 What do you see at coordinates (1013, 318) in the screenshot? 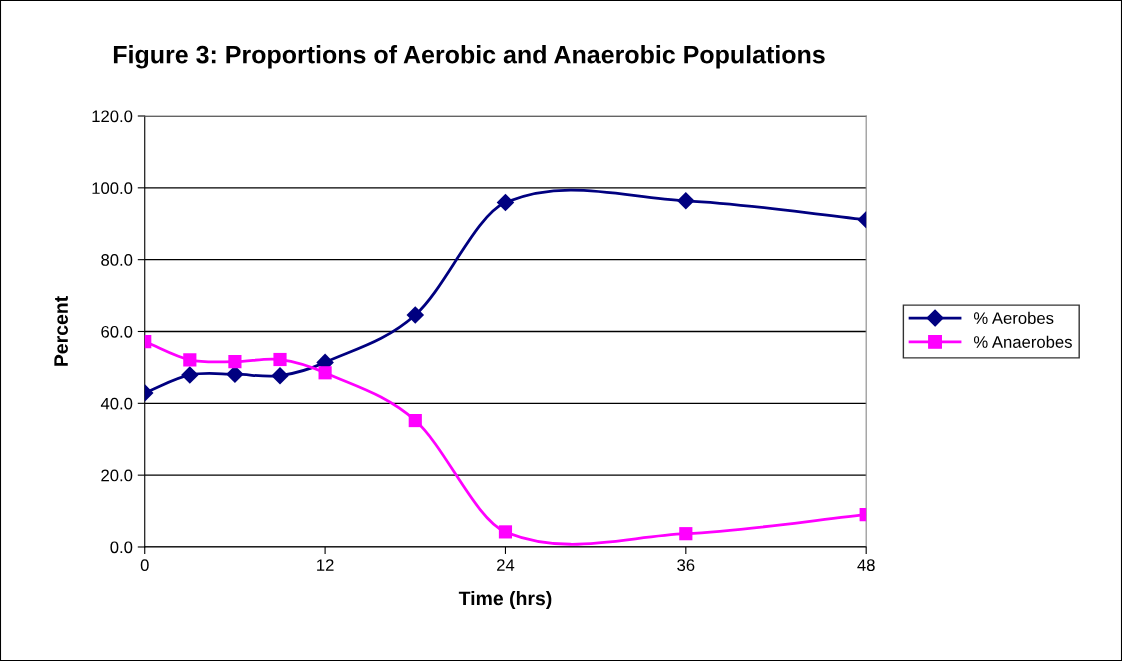
I see `legend-label: % Aerobes` at bounding box center [1013, 318].